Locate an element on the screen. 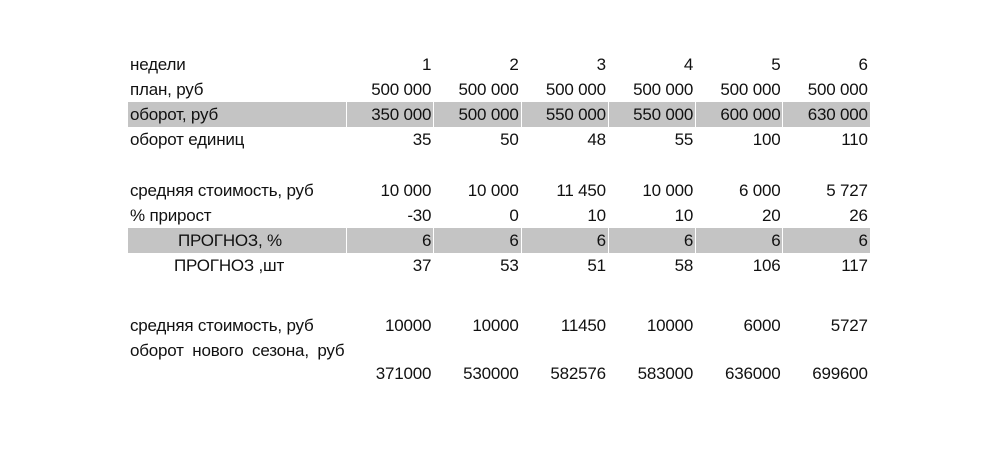 The height and width of the screenshot is (449, 1000). row-label: % прирост is located at coordinates (171, 215).